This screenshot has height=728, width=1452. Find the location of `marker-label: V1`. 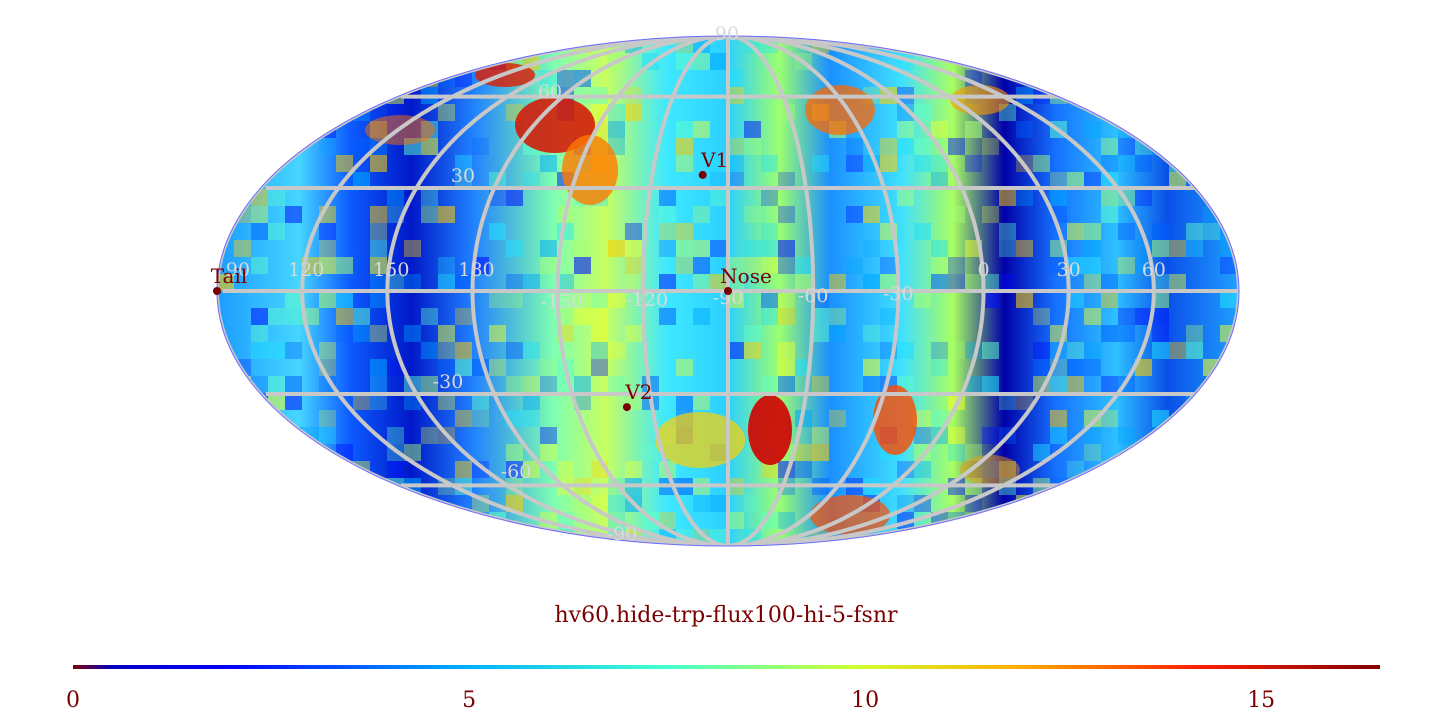

marker-label: V1 is located at coordinates (714, 160).